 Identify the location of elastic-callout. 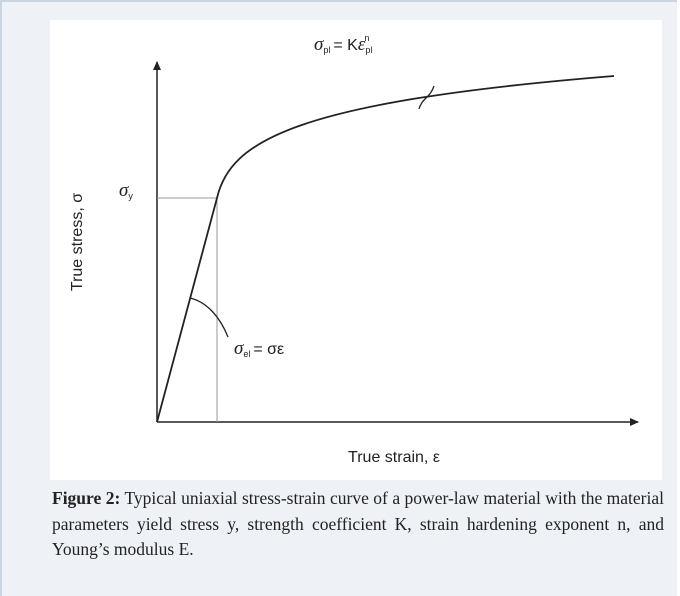
(209, 317).